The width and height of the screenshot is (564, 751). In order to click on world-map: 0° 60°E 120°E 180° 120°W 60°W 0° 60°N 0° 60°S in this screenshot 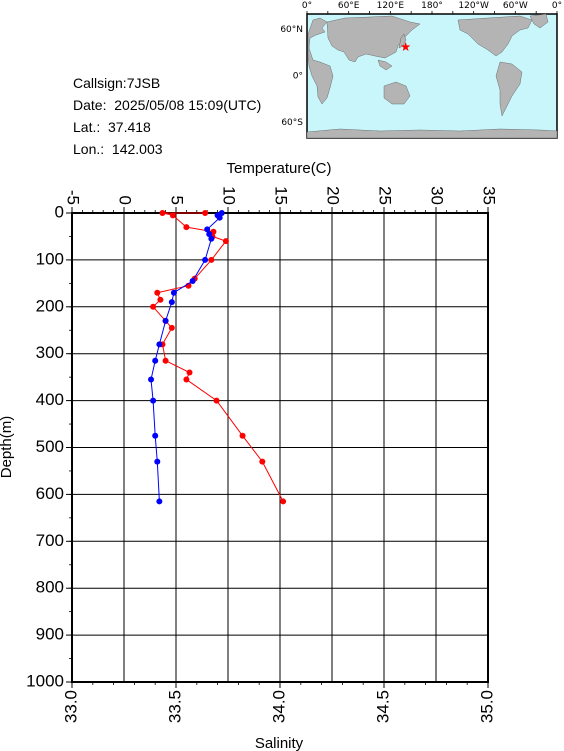, I will do `click(421, 70)`.